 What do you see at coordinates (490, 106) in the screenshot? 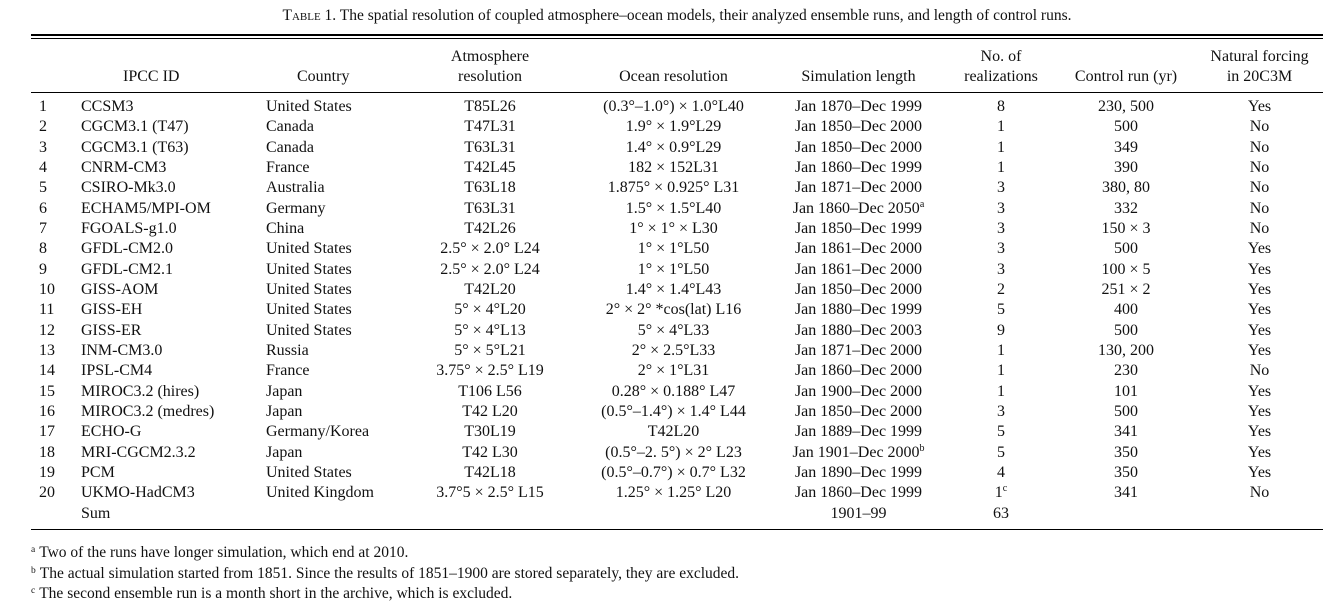
I see `cell-atmosphere-text: T85L26` at bounding box center [490, 106].